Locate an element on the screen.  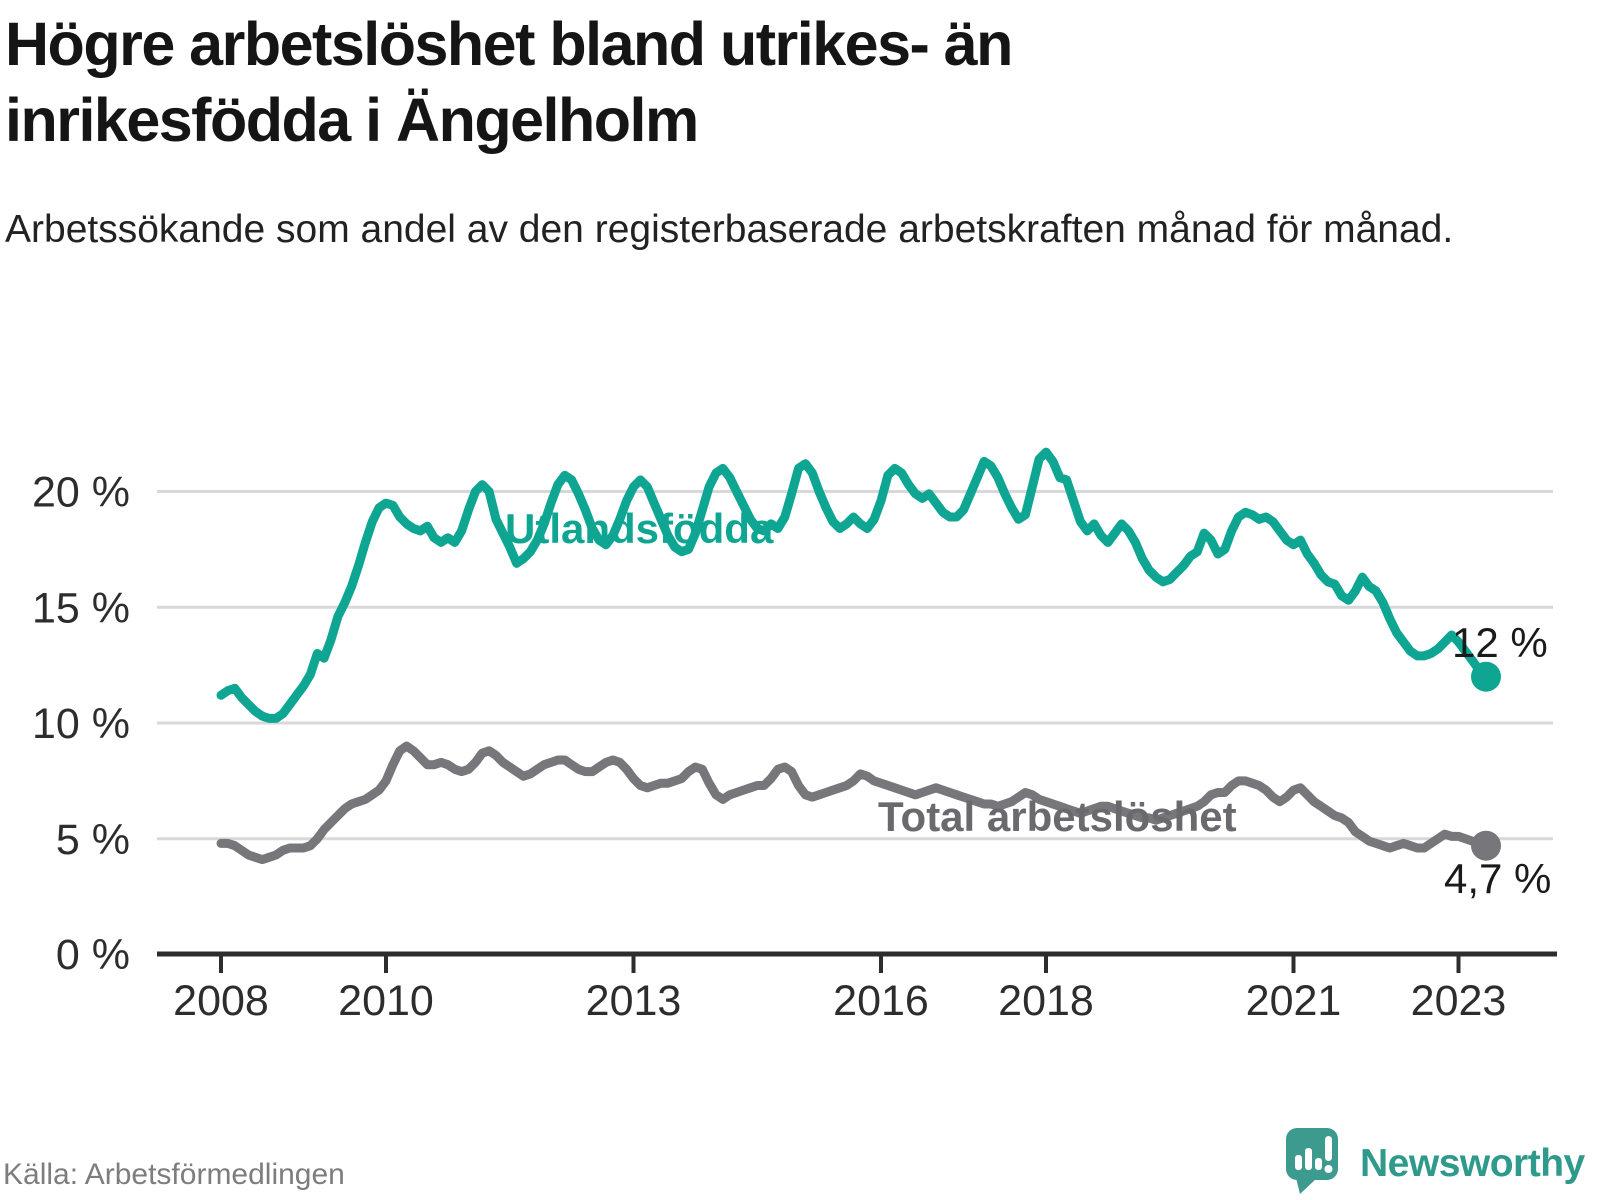
x-tick-label: 2023 is located at coordinates (1459, 1001).